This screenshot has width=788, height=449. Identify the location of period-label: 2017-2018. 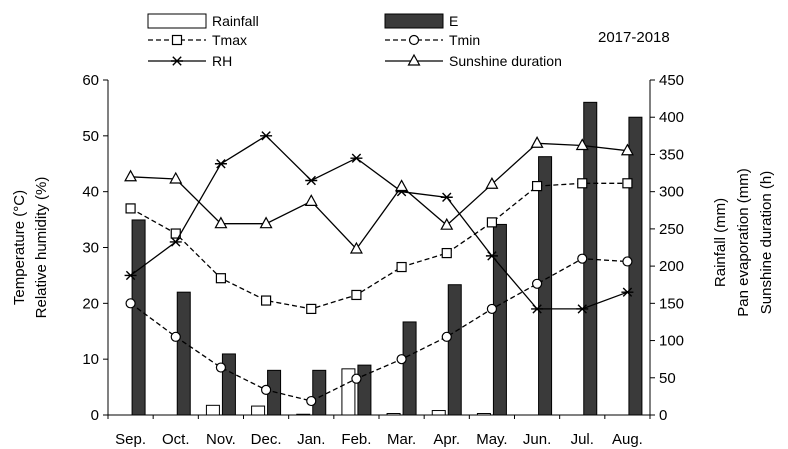
(634, 37).